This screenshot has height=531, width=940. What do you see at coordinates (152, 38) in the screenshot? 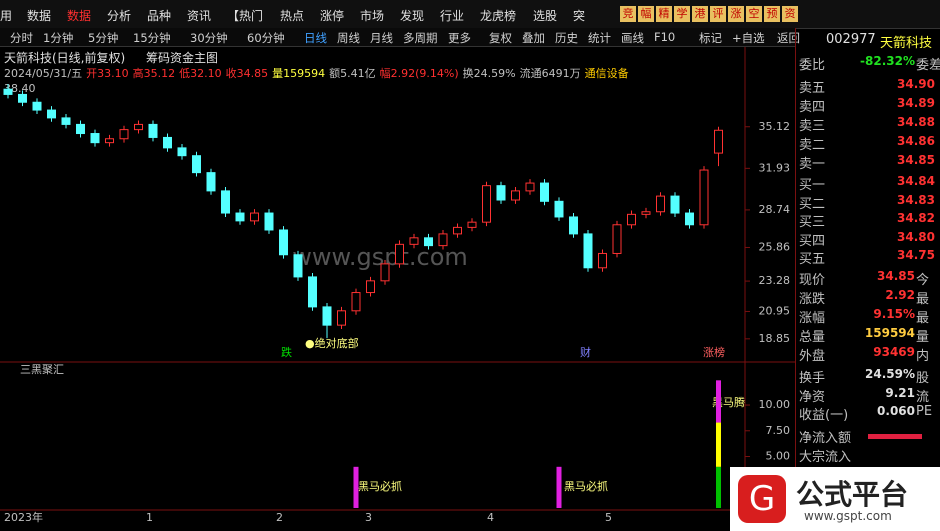
I see `toolbar-button: 15分钟` at bounding box center [152, 38].